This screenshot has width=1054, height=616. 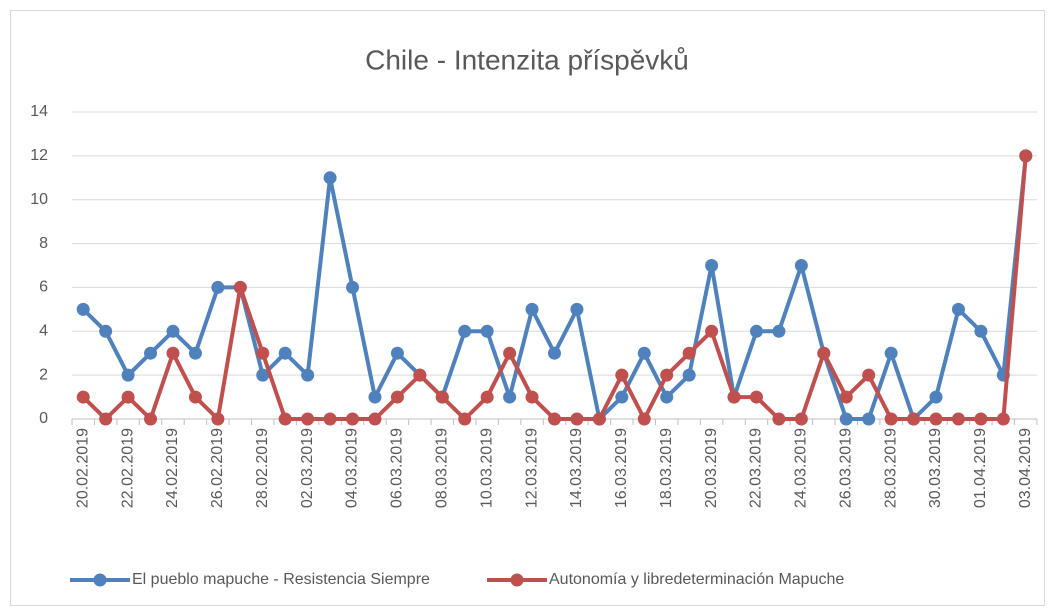 What do you see at coordinates (666, 468) in the screenshot?
I see `x-tick-label: 18.03.2019` at bounding box center [666, 468].